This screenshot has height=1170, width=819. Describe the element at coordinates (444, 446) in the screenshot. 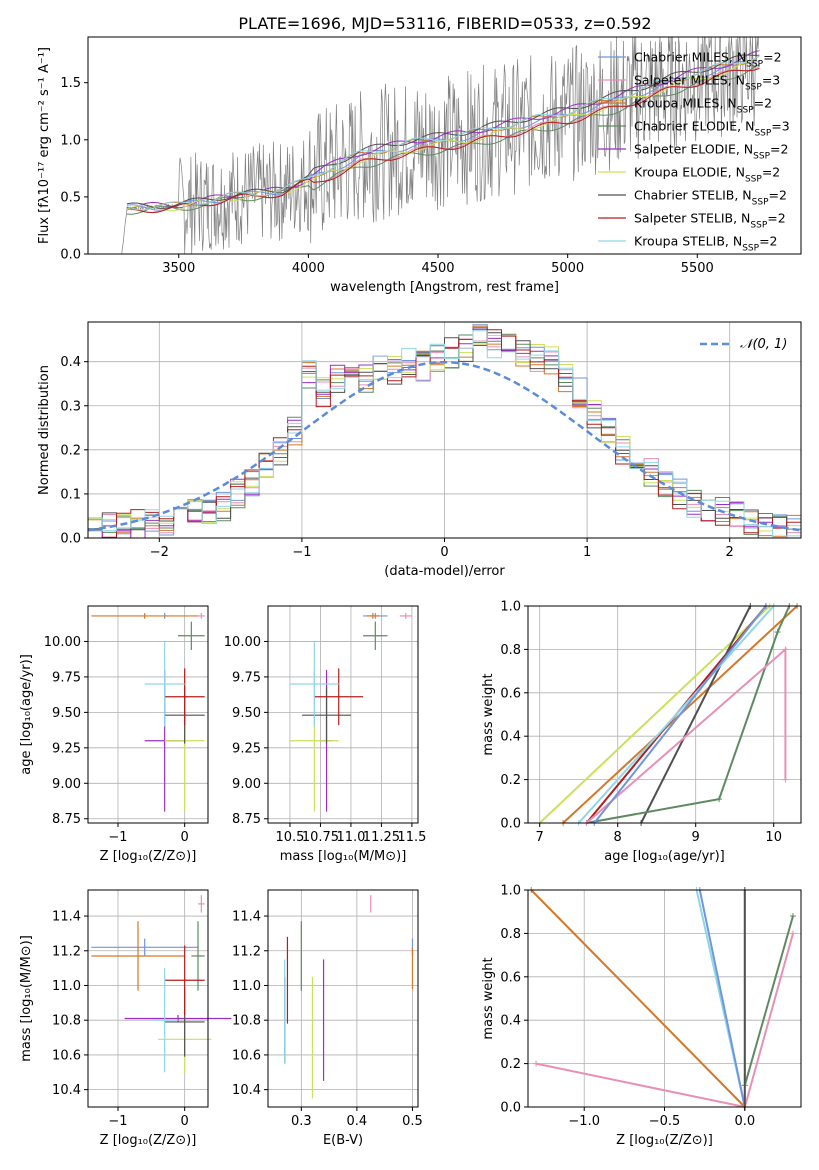

I see `gaussian-curve` at that location.